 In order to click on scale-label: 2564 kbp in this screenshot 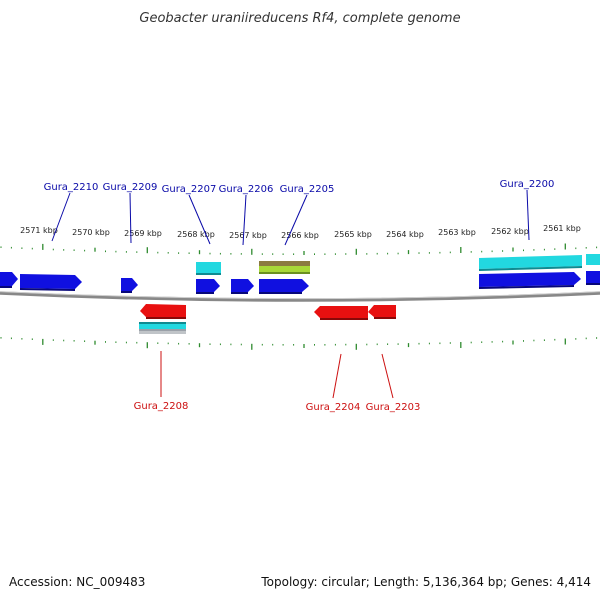, I will do `click(405, 234)`.